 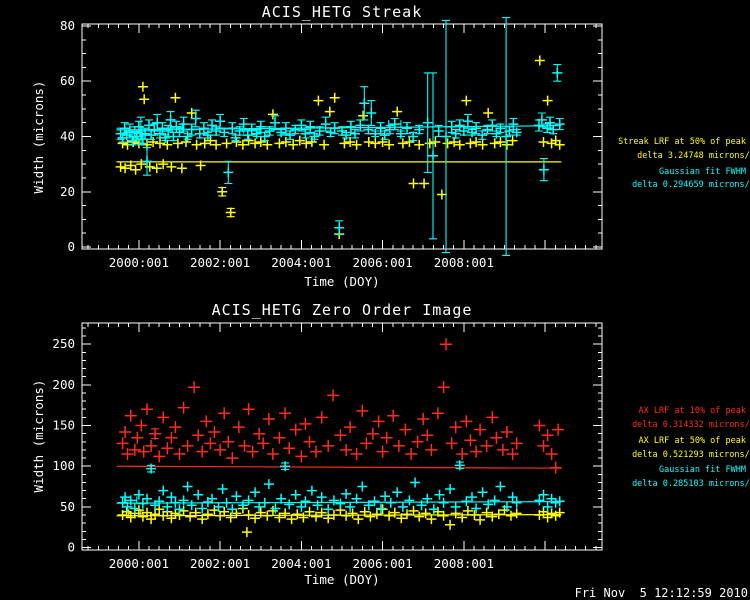 What do you see at coordinates (339, 467) in the screenshot?
I see `fit-line` at bounding box center [339, 467].